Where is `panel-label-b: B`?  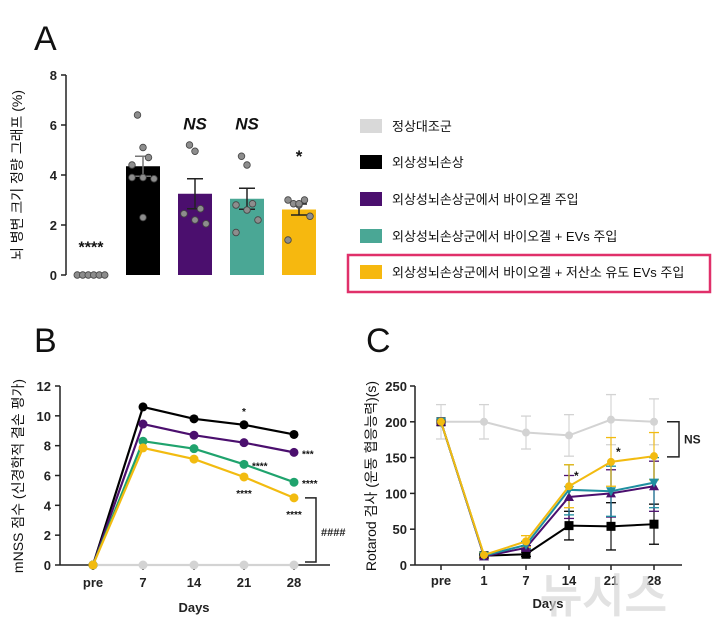
panel-label-b: B is located at coordinates (45, 341).